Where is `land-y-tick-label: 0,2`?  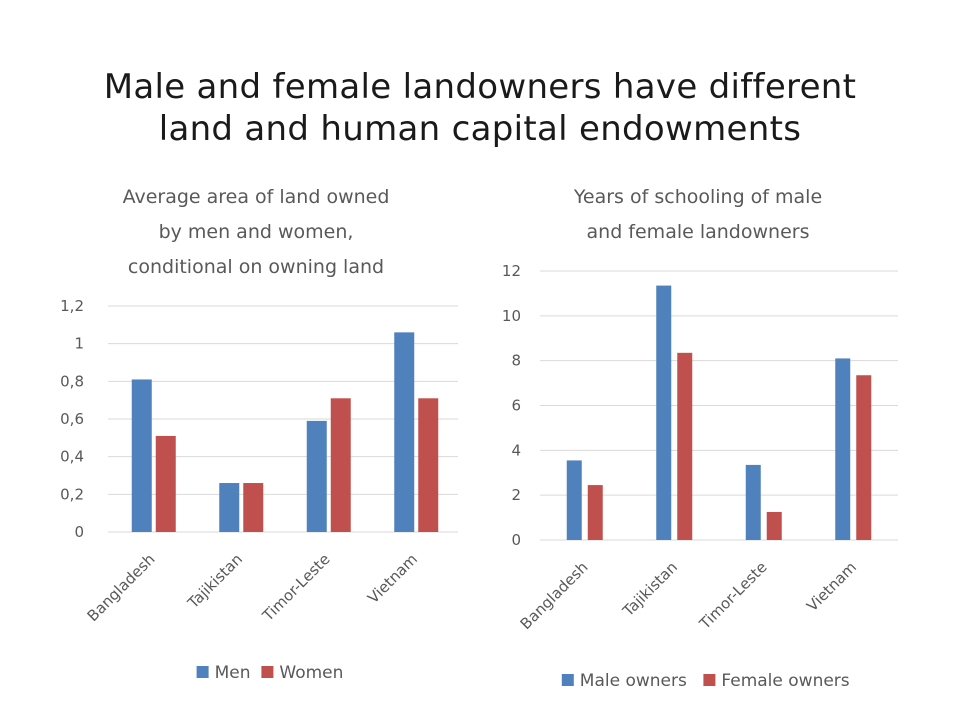 land-y-tick-label: 0,2 is located at coordinates (72, 494).